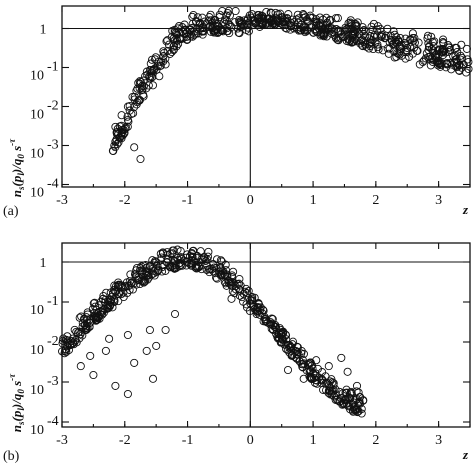  I want to click on y-tick-labels: 110-110-210-310-4, so click(44, 112).